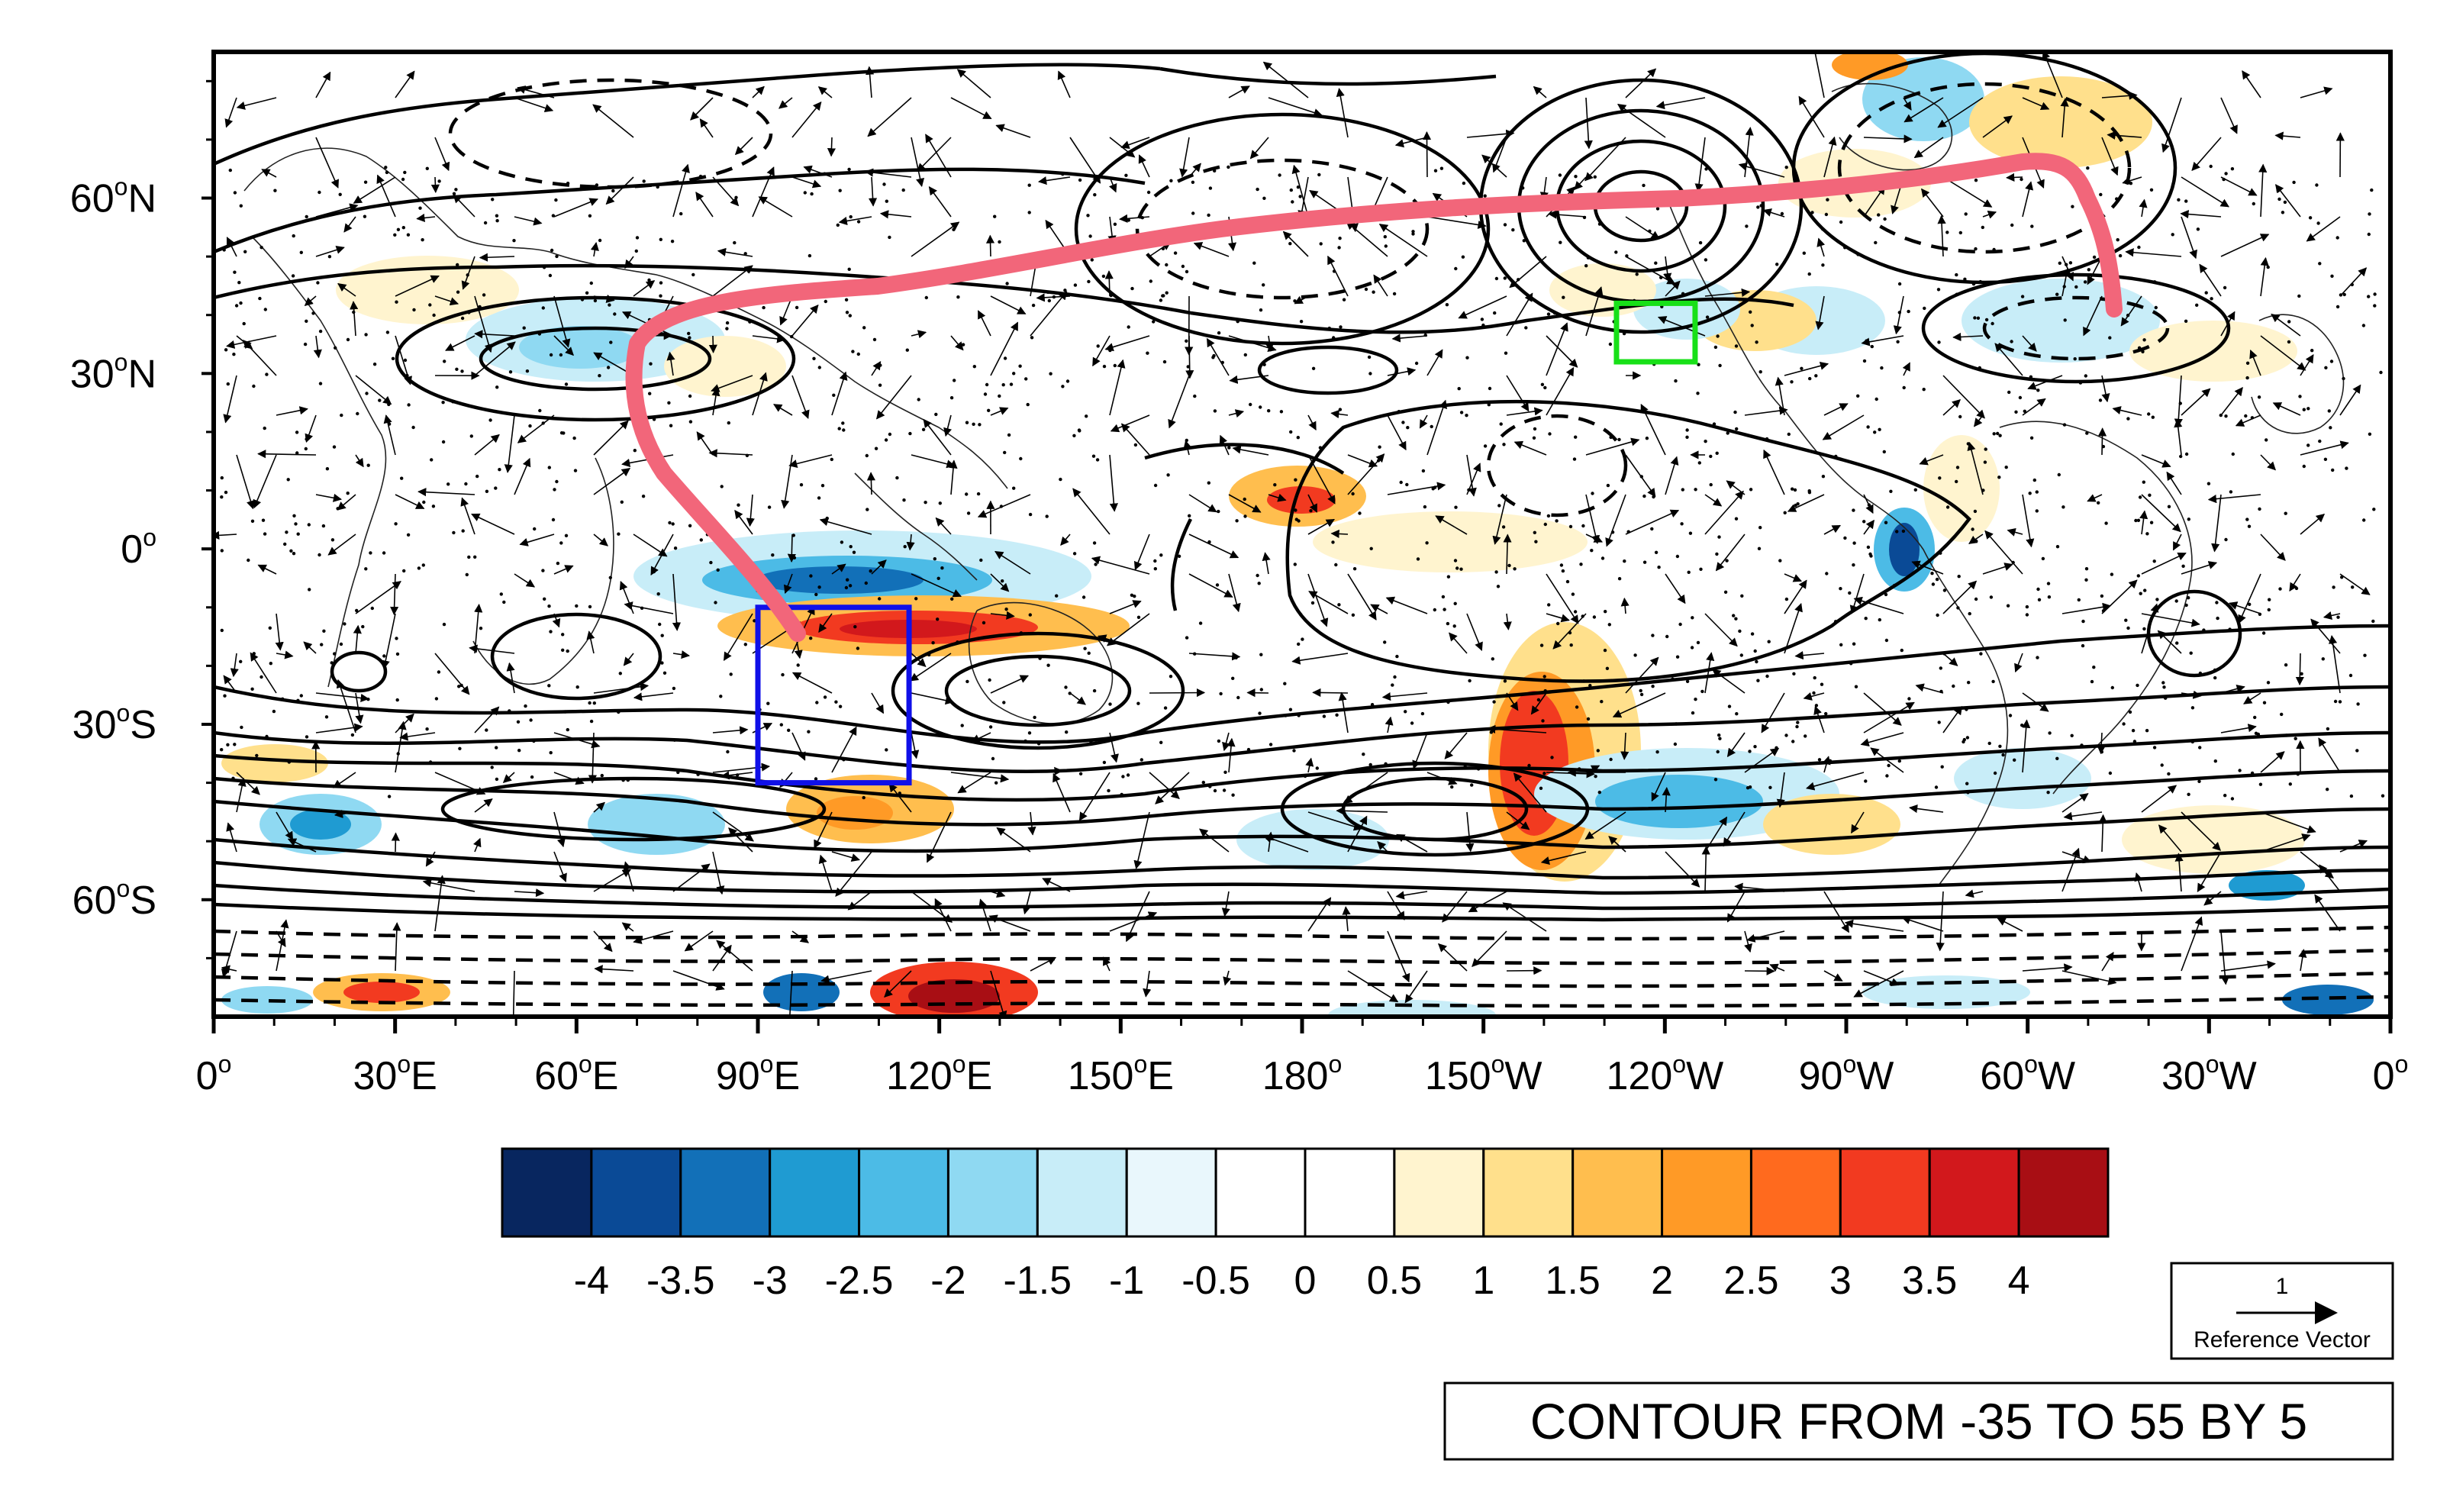 This screenshot has height=1512, width=2437. I want to click on lat-label: 60oN, so click(113, 197).